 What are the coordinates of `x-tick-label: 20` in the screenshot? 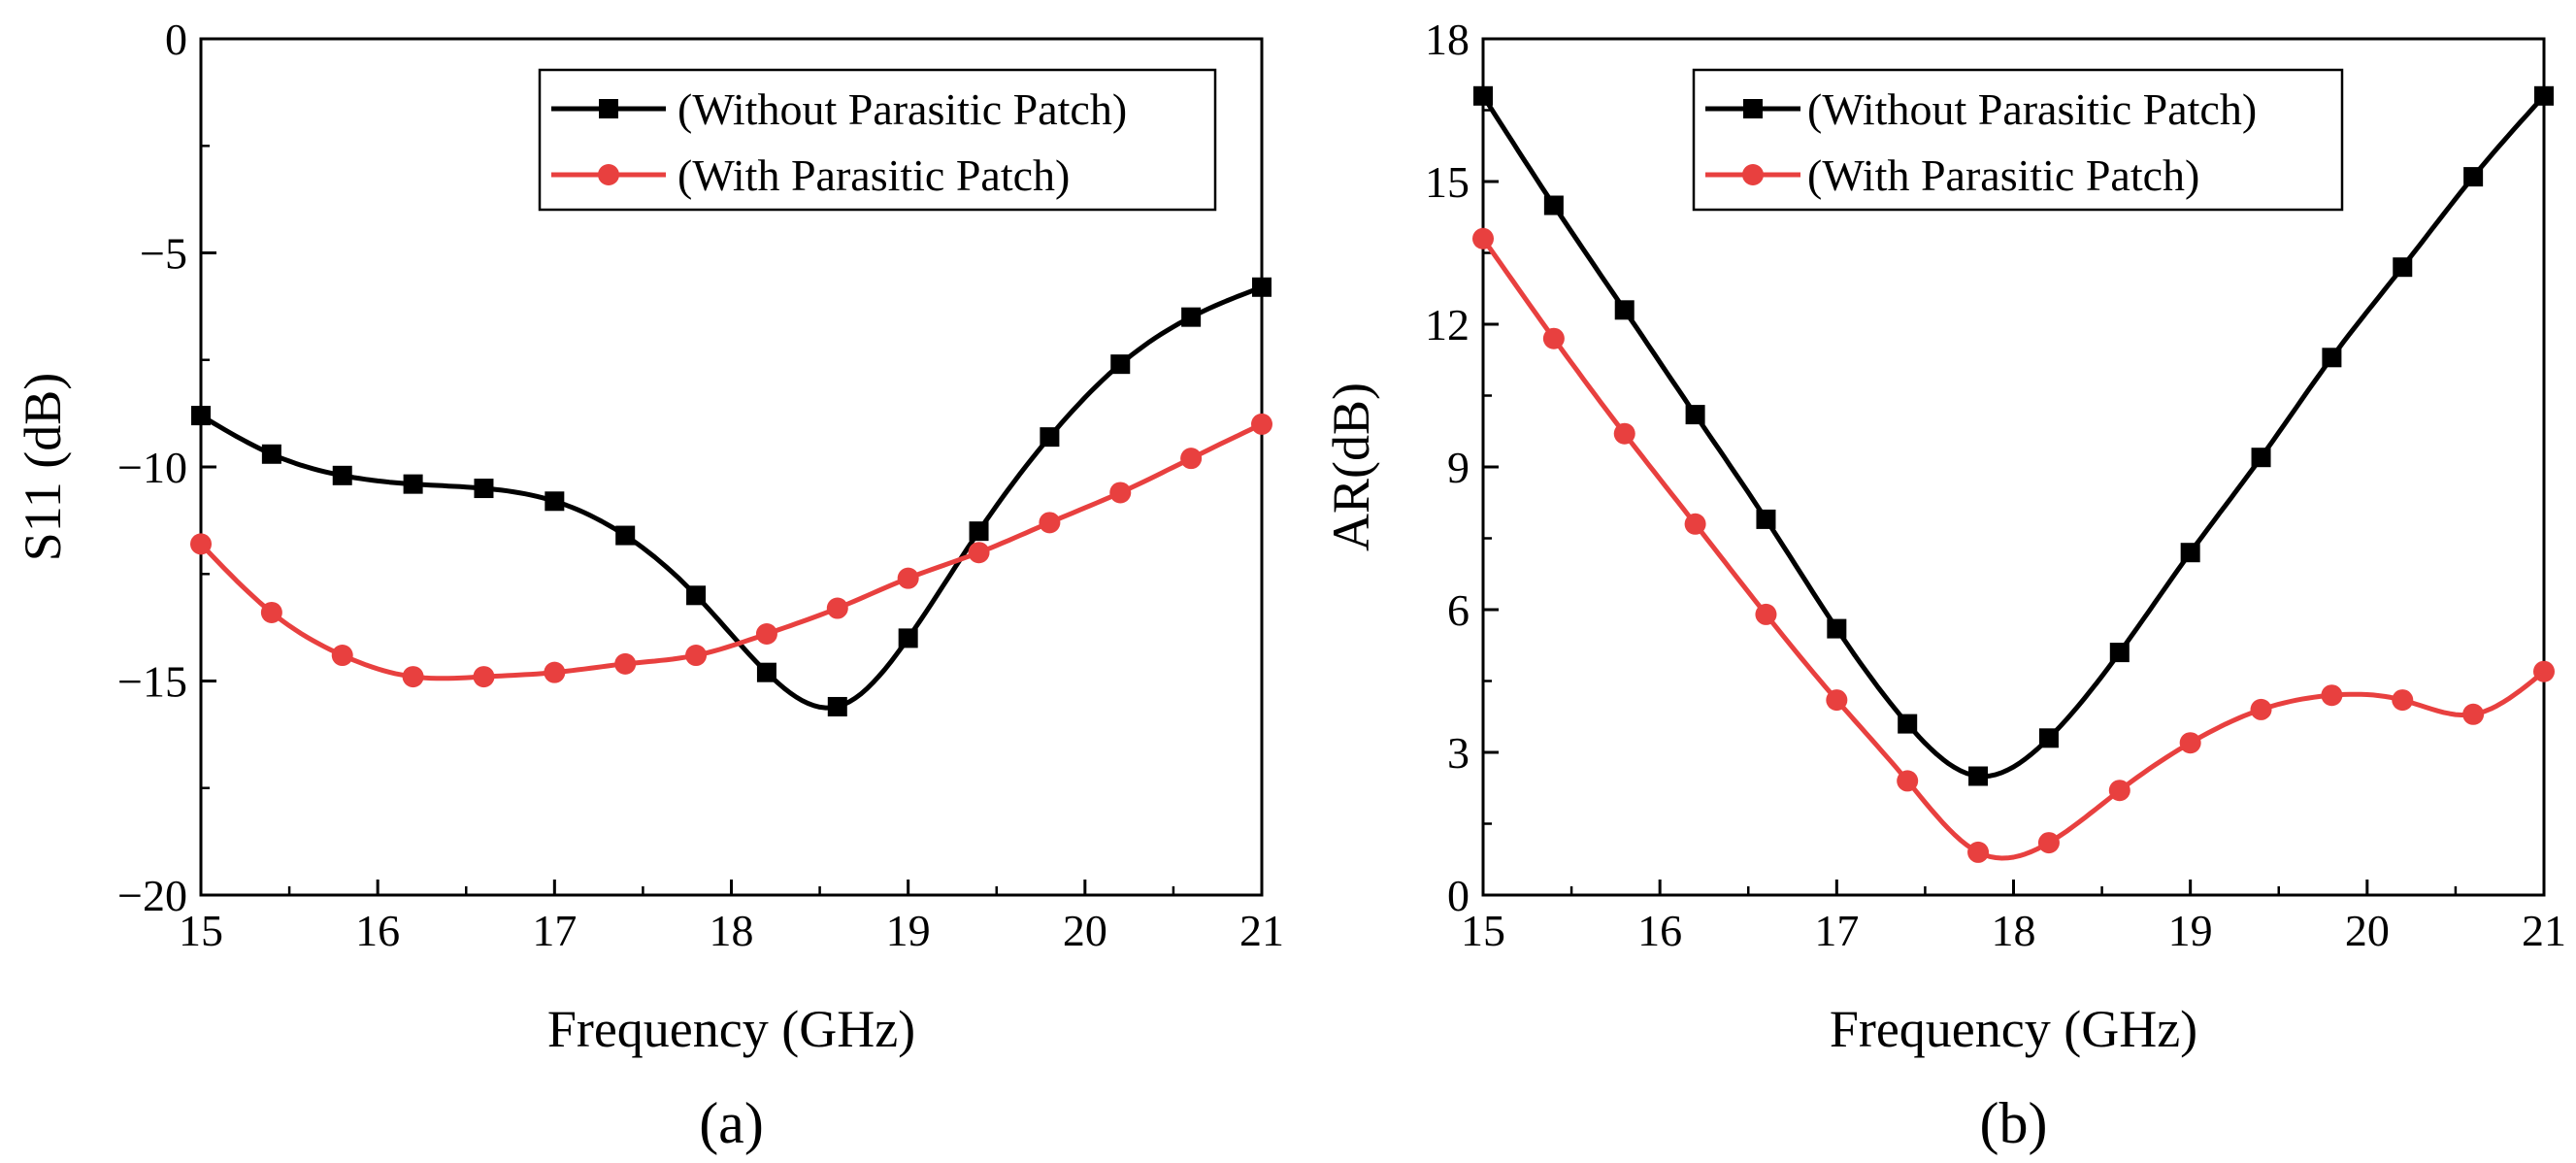 It's located at (1085, 930).